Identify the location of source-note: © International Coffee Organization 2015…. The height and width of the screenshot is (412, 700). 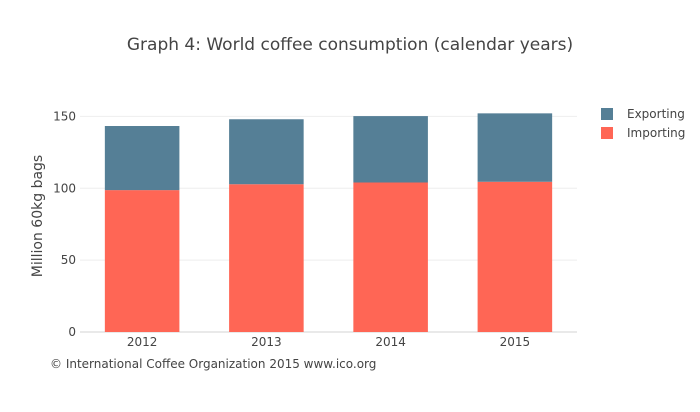
(213, 364).